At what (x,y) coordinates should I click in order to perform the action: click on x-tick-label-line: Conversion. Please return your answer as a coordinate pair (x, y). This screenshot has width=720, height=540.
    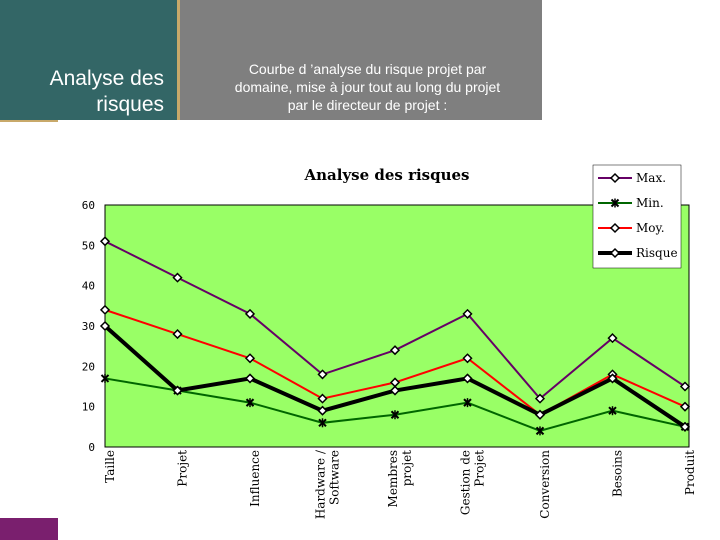
    Looking at the image, I should click on (545, 484).